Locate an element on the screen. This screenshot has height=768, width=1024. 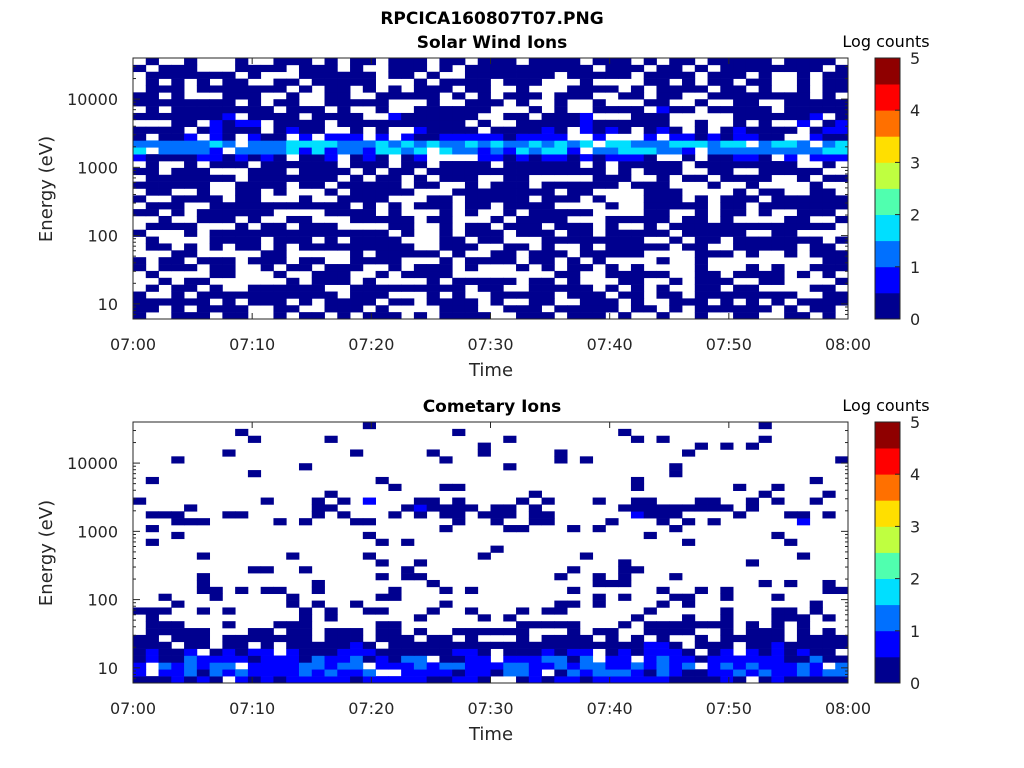
y-axis-label: Energy (eV) is located at coordinates (46, 553).